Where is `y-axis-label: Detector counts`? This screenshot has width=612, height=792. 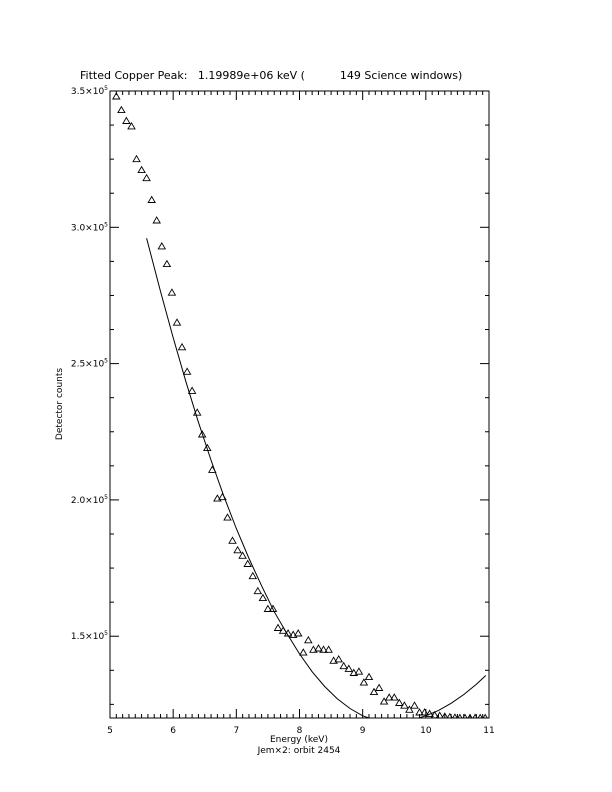 y-axis-label: Detector counts is located at coordinates (60, 404).